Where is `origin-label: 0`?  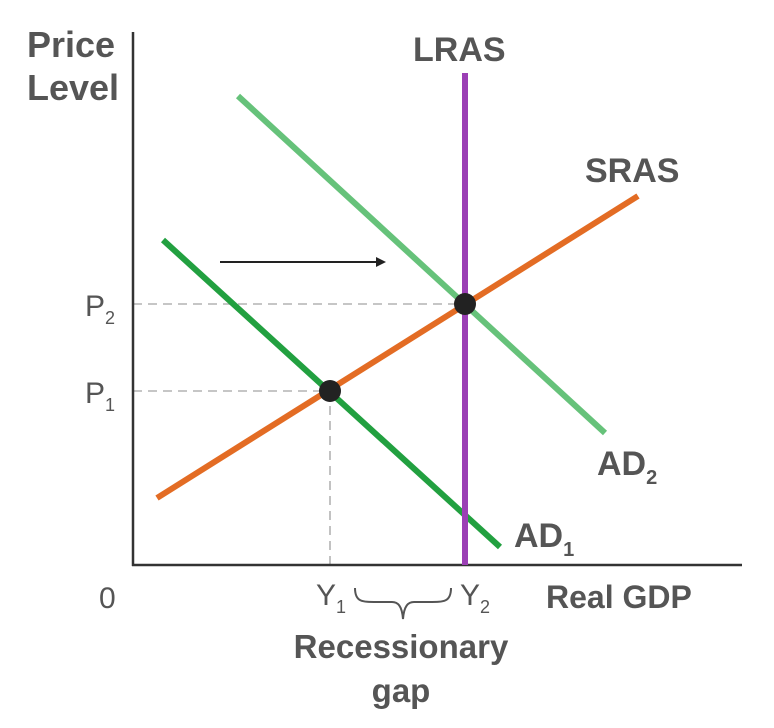
origin-label: 0 is located at coordinates (107, 598).